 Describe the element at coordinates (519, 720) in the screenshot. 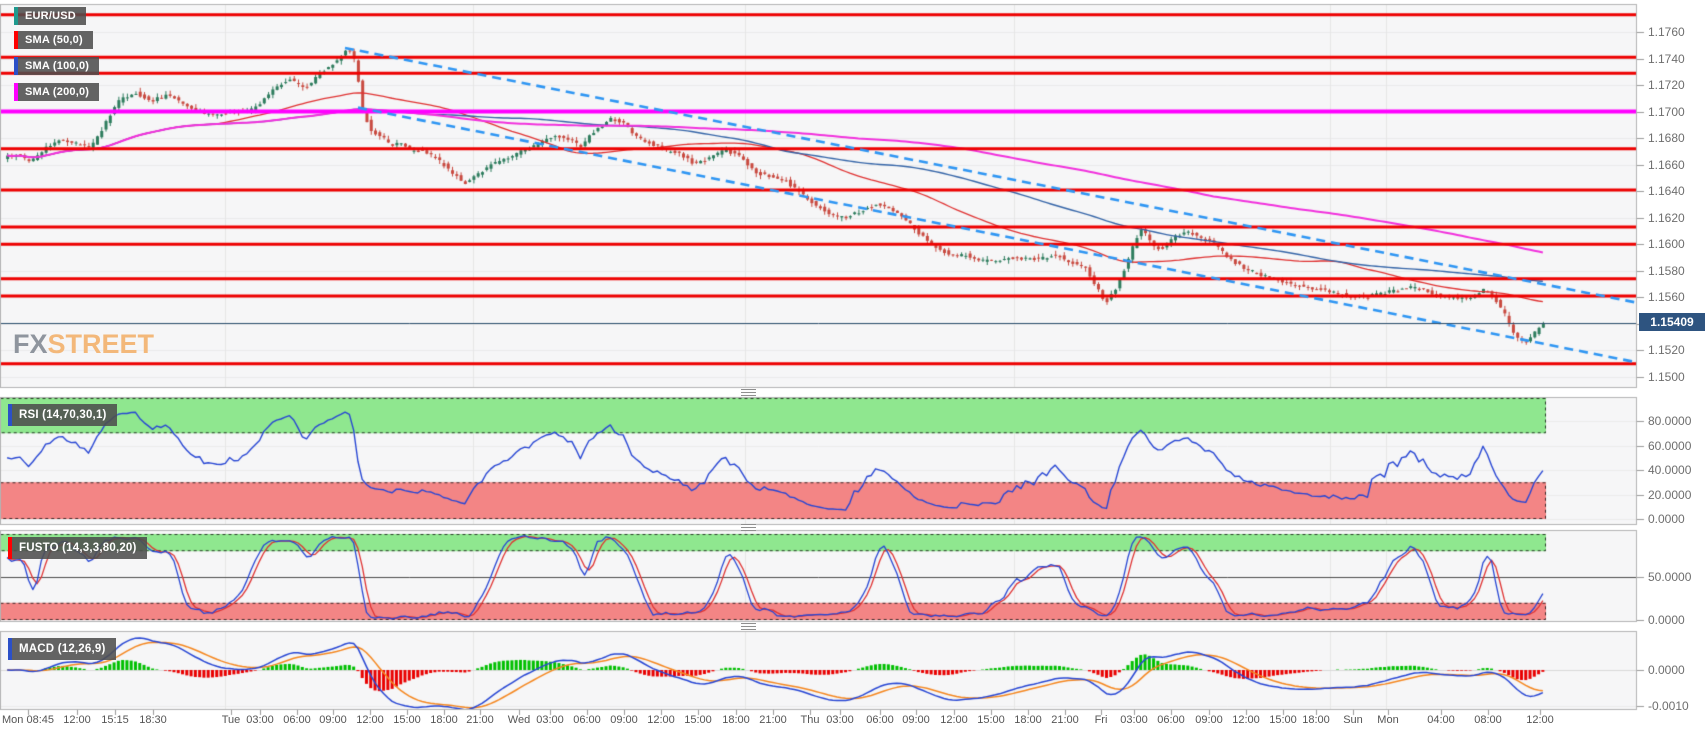

I see `time-axis-label: Wed` at that location.